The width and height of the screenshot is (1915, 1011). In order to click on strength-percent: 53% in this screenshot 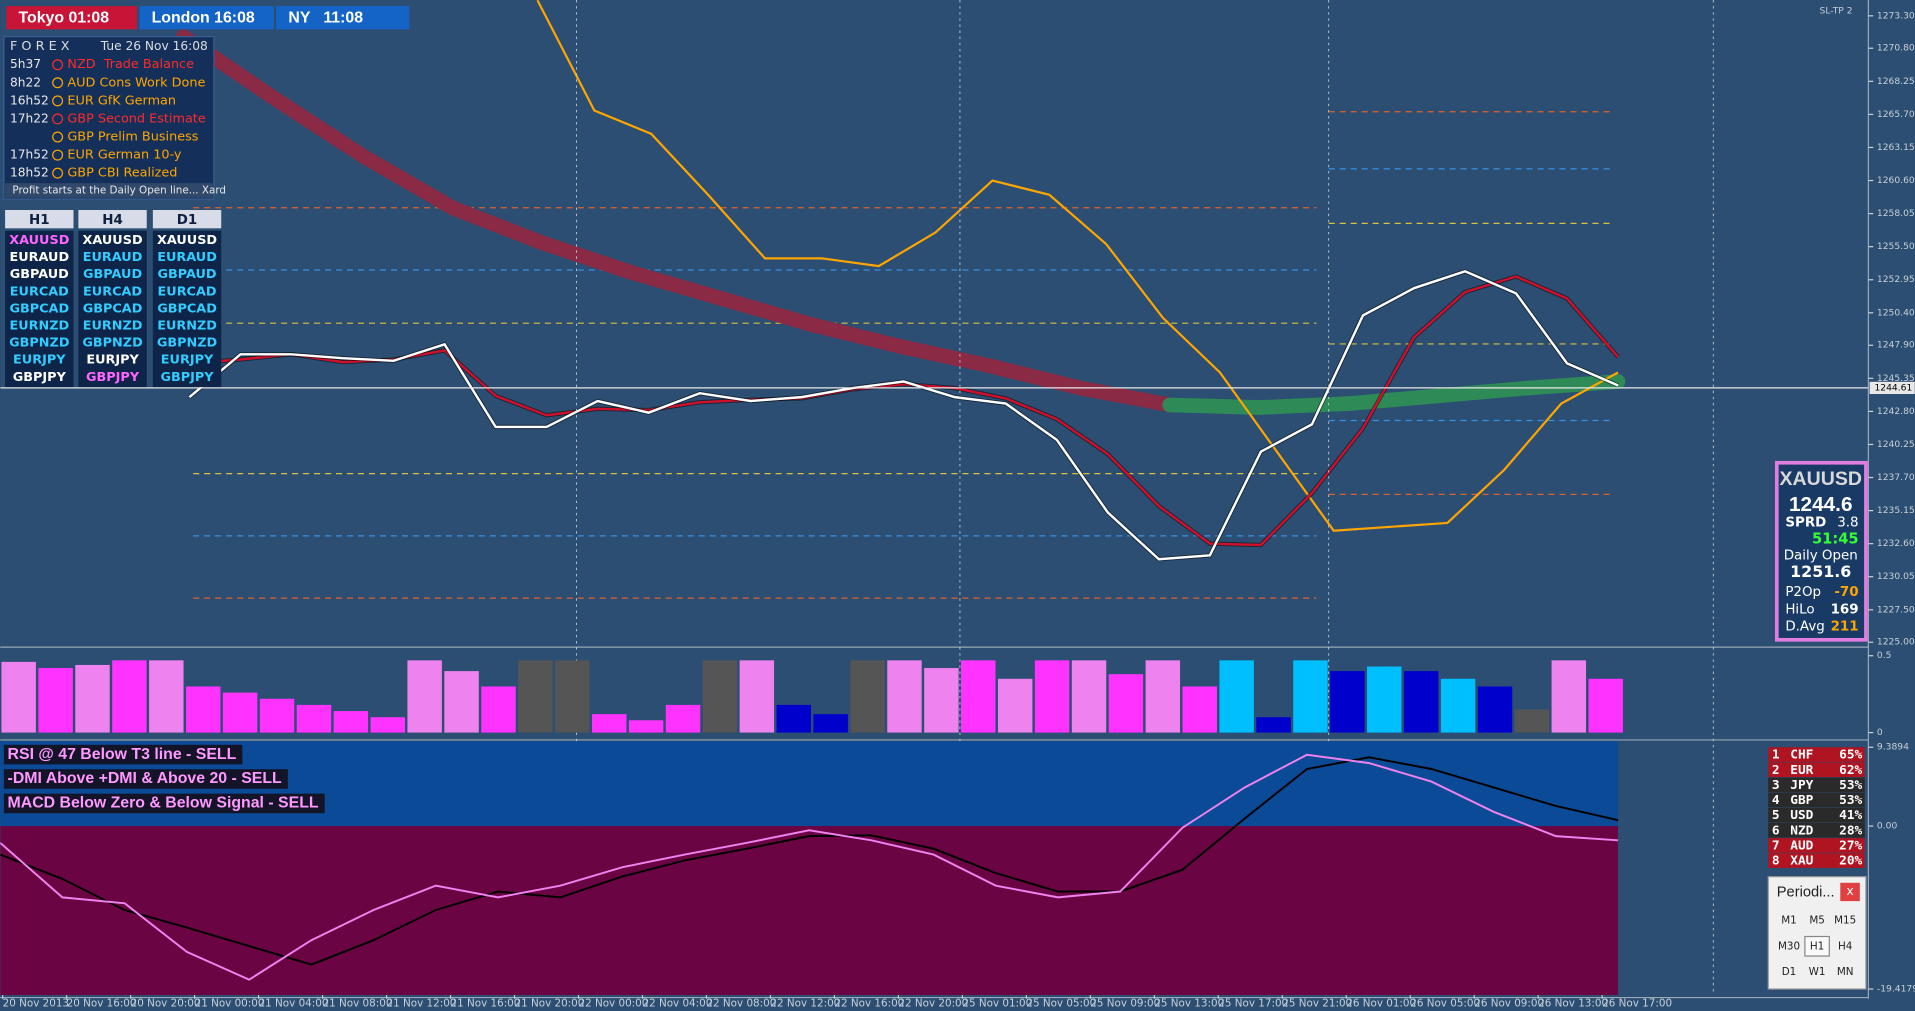, I will do `click(1850, 800)`.